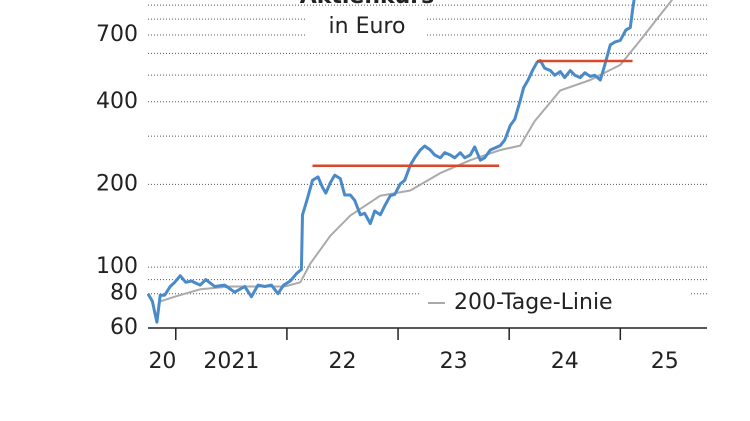 This screenshot has width=750, height=421. I want to click on y-tick-label: 60, so click(124, 327).